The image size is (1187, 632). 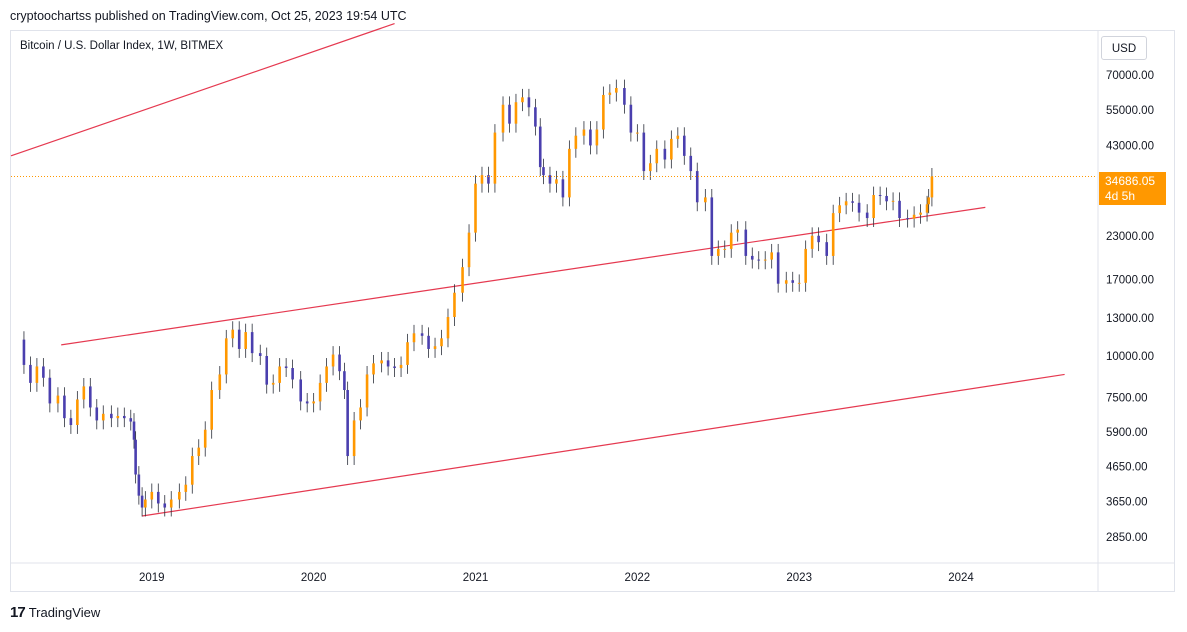 What do you see at coordinates (476, 578) in the screenshot?
I see `time-tick-label: 2021` at bounding box center [476, 578].